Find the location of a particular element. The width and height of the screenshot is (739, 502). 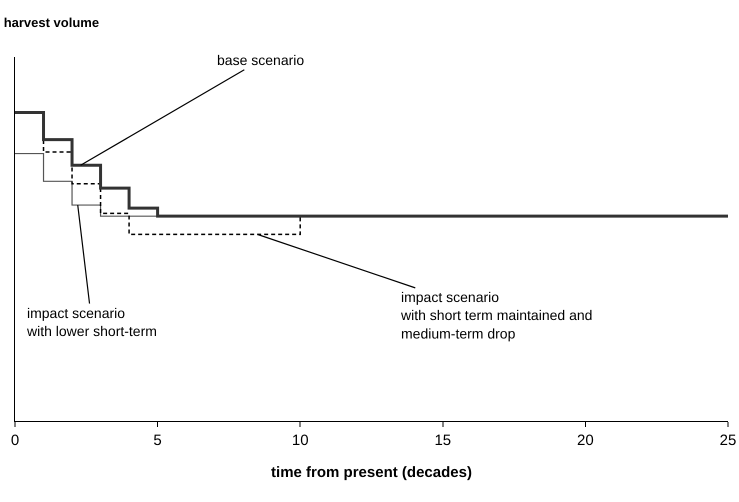

x-tick-label: 0 is located at coordinates (15, 440).